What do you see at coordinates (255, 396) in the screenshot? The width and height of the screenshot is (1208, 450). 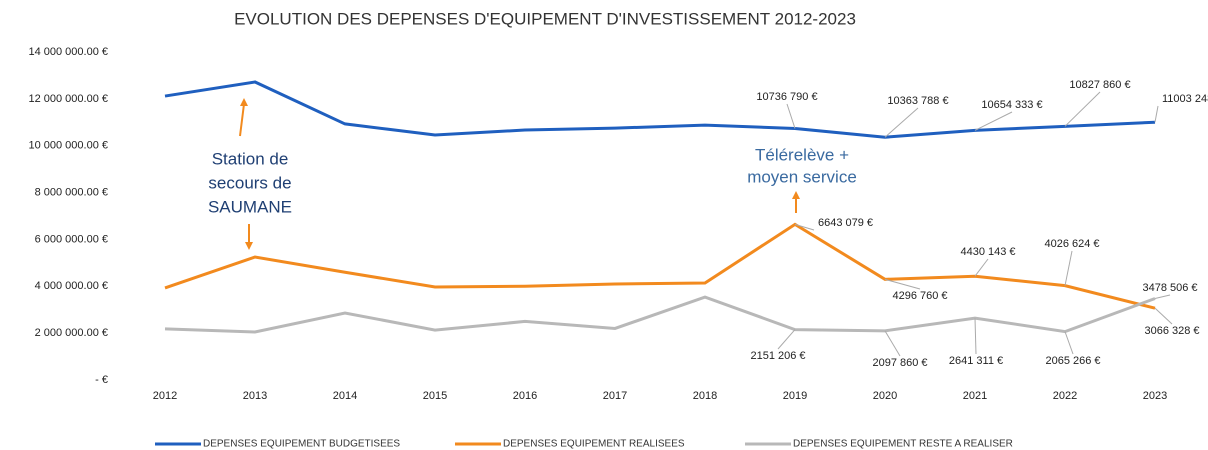 I see `x-tick-label: 2013` at bounding box center [255, 396].